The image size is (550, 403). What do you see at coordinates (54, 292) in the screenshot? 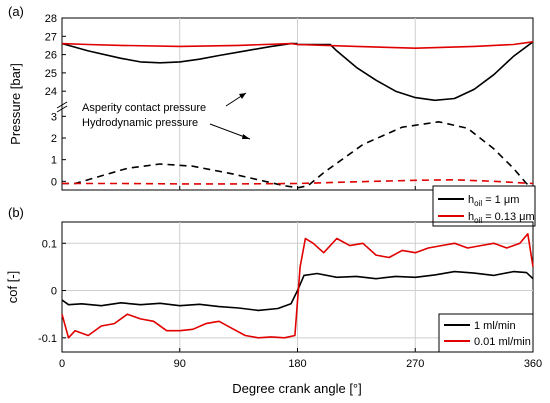
I see `panel-b-ytick-label-1: 0` at bounding box center [54, 292].